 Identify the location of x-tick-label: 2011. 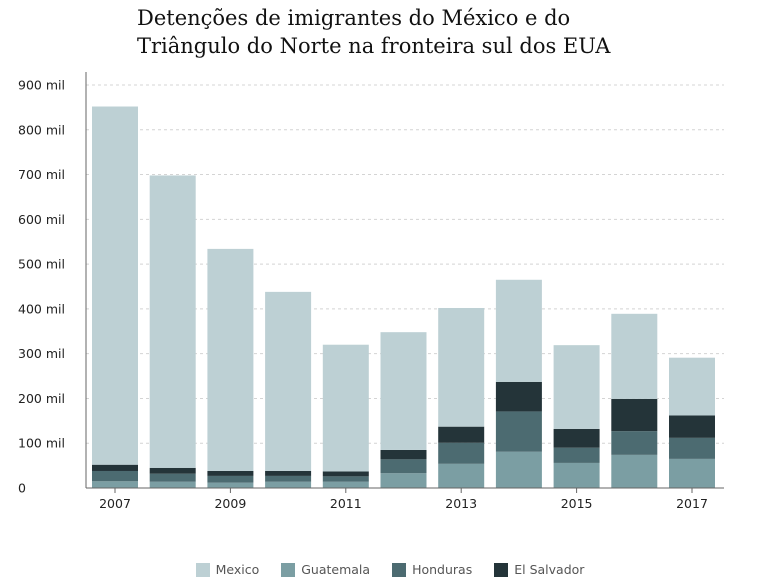
(346, 503).